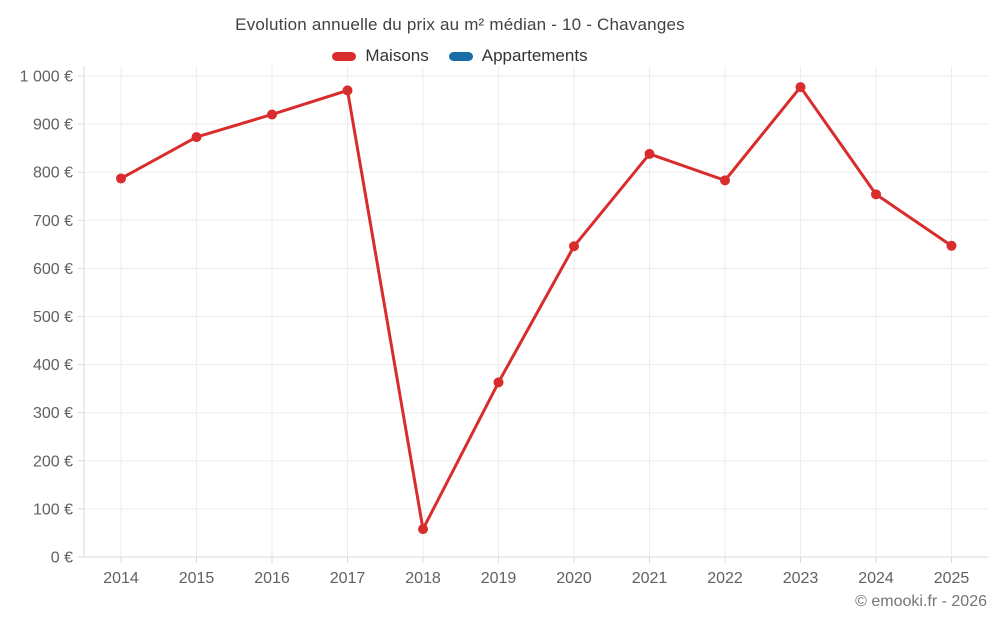  I want to click on copyright-credit: © emooki.fr - 2026, so click(921, 601).